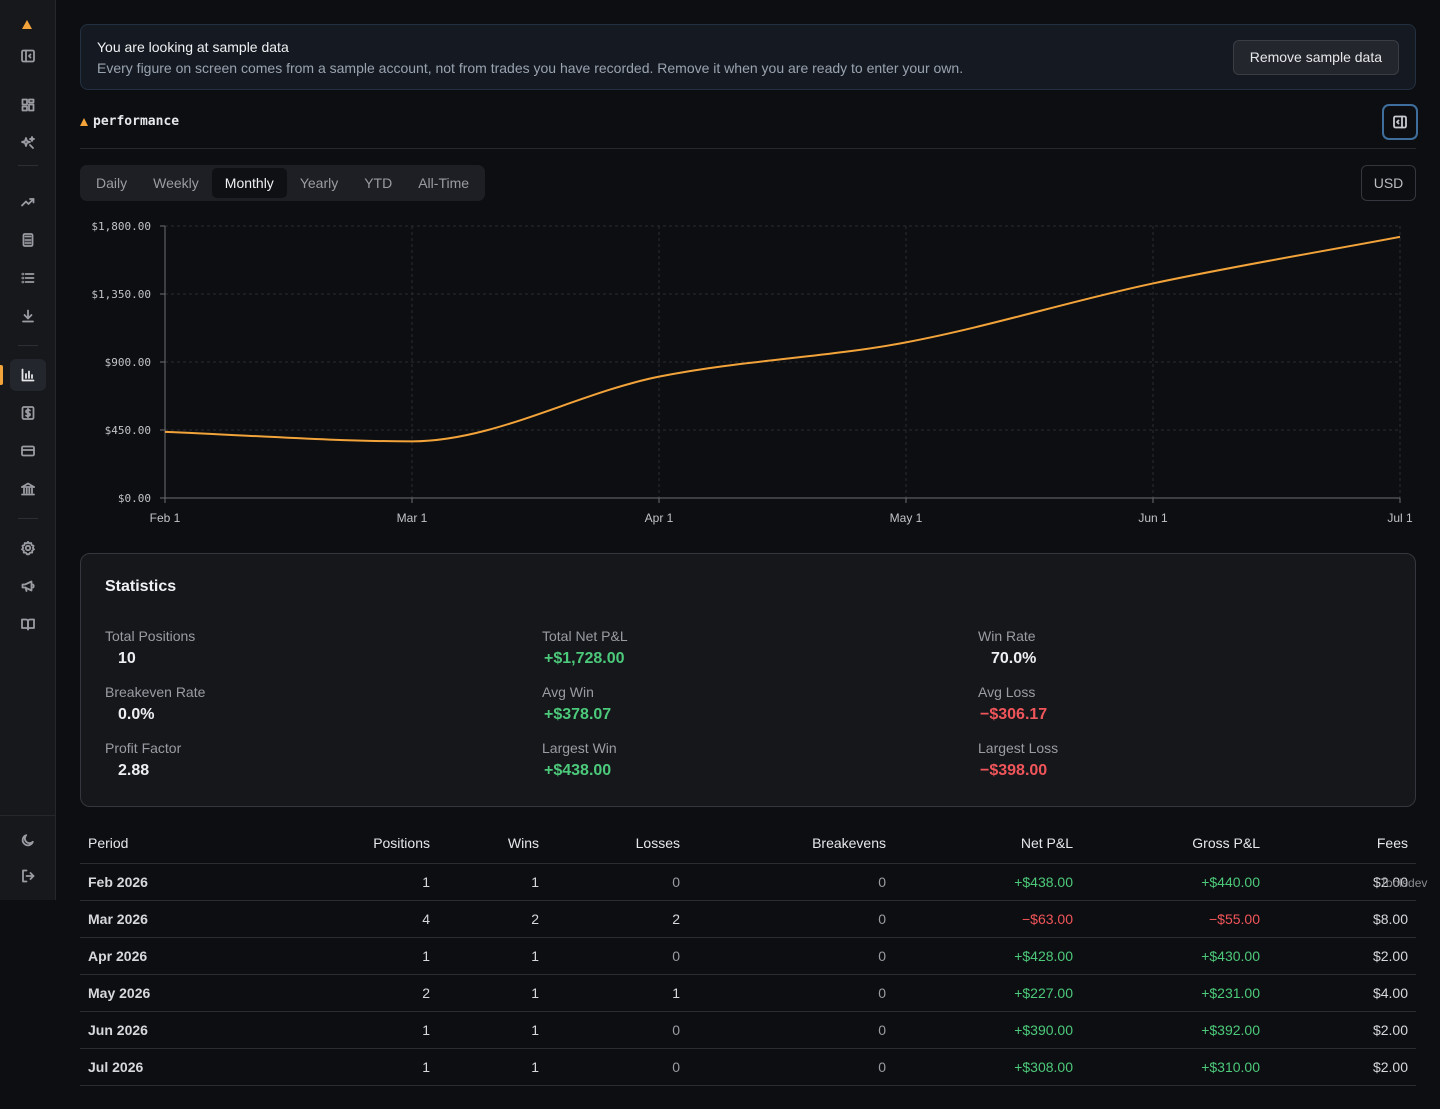  I want to click on table-cell: 4, so click(426, 919).